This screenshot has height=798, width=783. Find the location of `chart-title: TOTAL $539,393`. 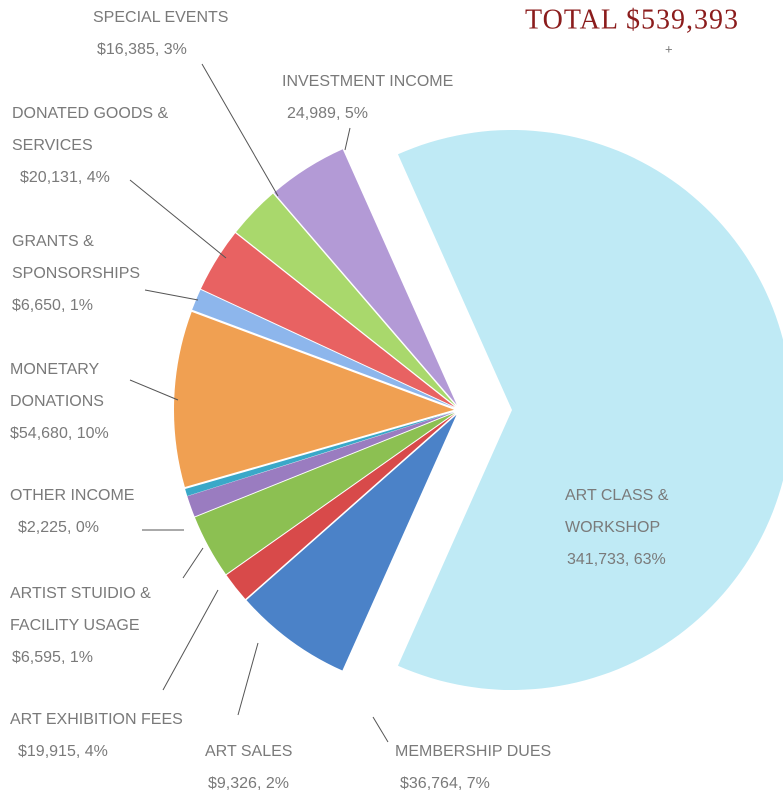

chart-title: TOTAL $539,393 is located at coordinates (632, 19).